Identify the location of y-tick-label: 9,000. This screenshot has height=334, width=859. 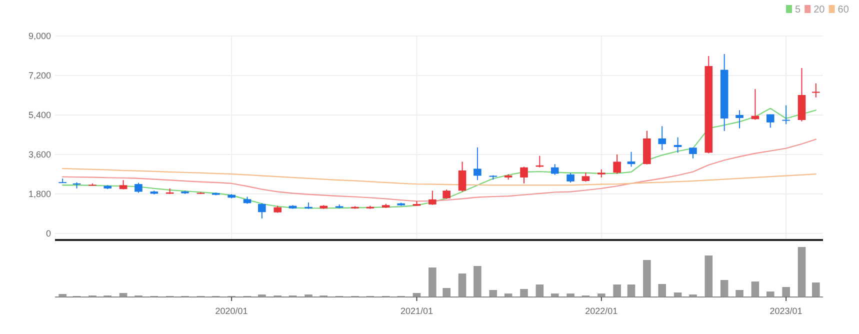
(39, 36).